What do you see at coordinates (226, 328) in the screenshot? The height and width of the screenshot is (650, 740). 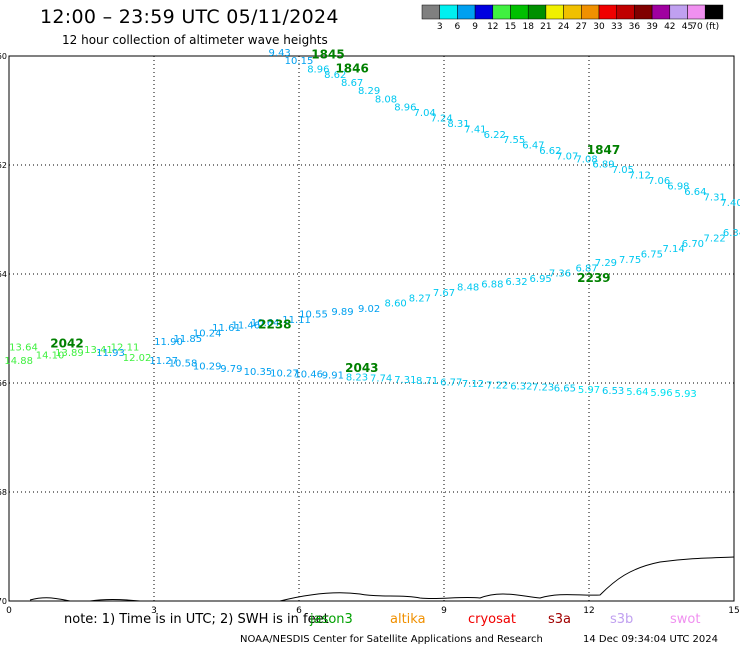 I see `wave-height-label: 11.61` at bounding box center [226, 328].